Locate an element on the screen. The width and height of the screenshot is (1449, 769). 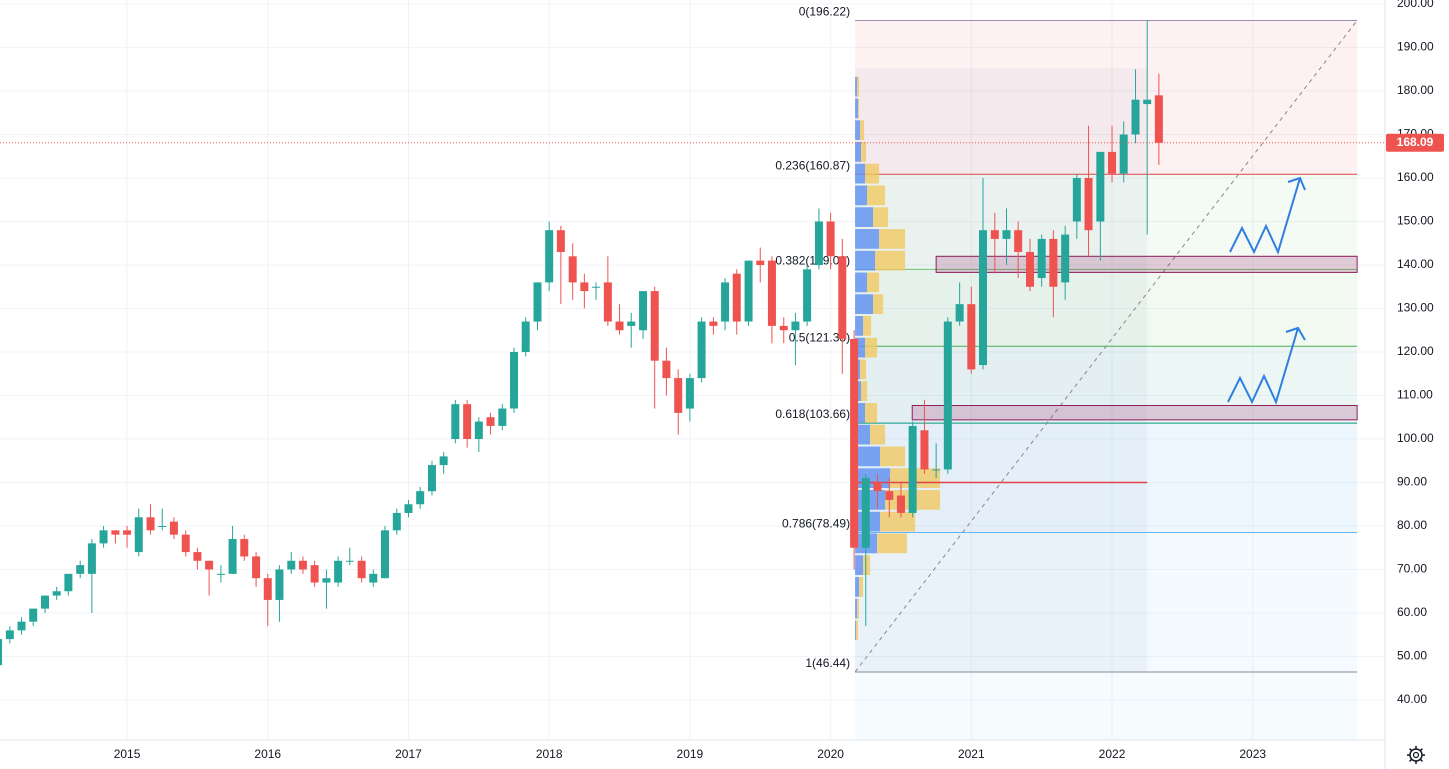
fib-label: 0.236(160.87) is located at coordinates (812, 165).